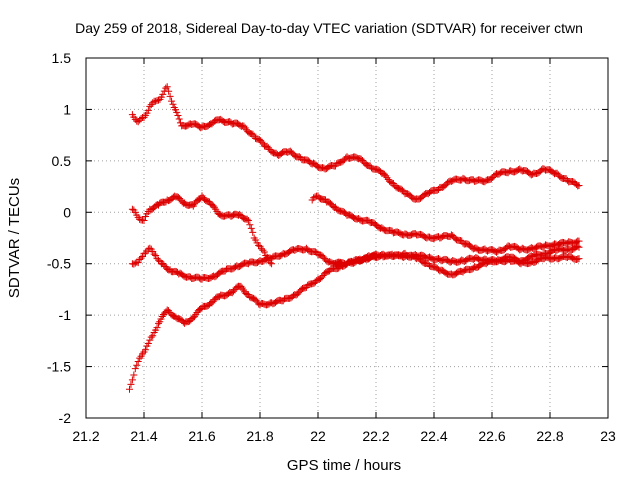  I want to click on x-tick-label: 21.4, so click(143, 436).